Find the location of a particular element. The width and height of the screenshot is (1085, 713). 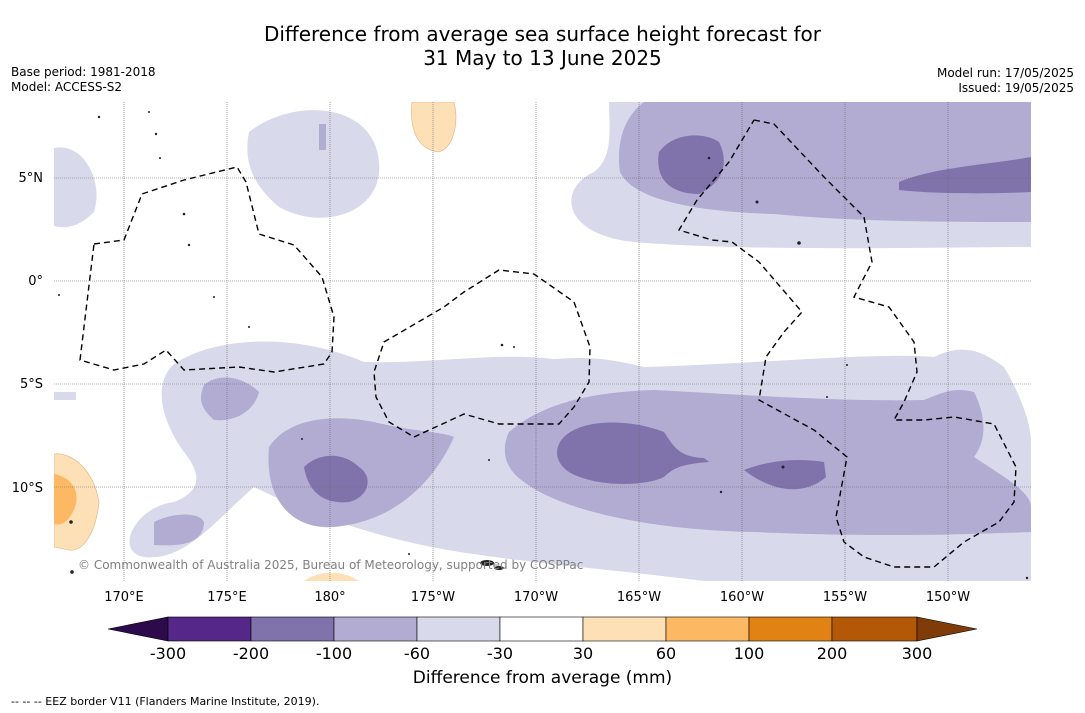

lon-label: 150°W is located at coordinates (948, 597).